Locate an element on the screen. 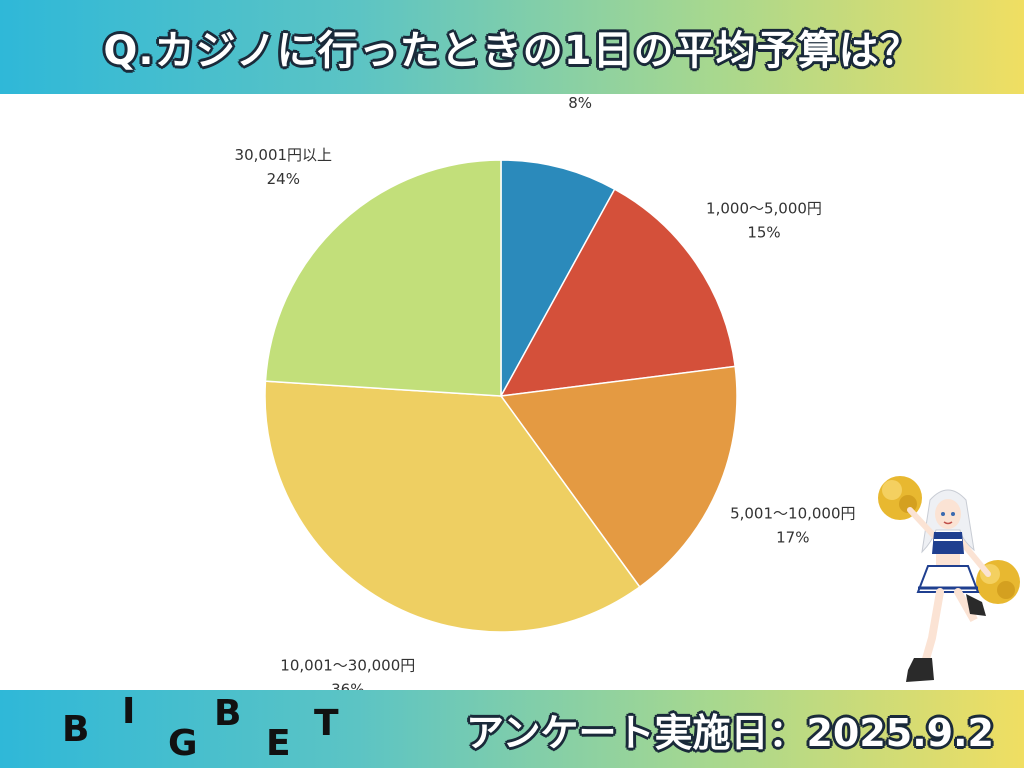 Image resolution: width=1024 pixels, height=768 pixels. slice-category-label: 1,000～5,000円 is located at coordinates (764, 208).